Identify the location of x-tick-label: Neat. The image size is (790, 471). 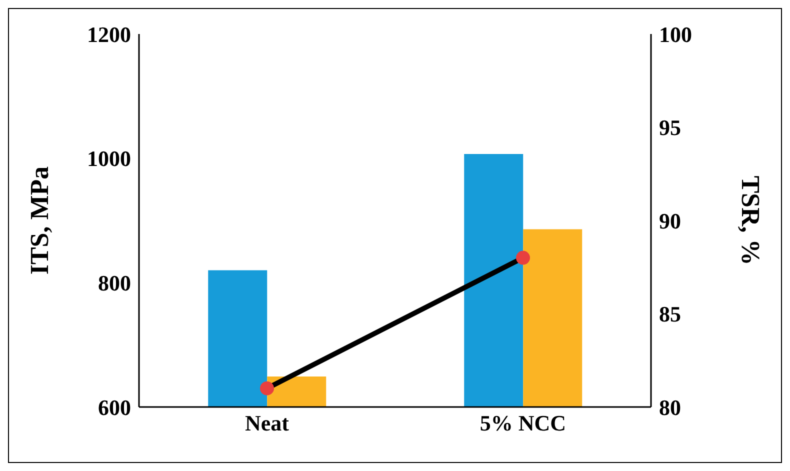
(267, 423).